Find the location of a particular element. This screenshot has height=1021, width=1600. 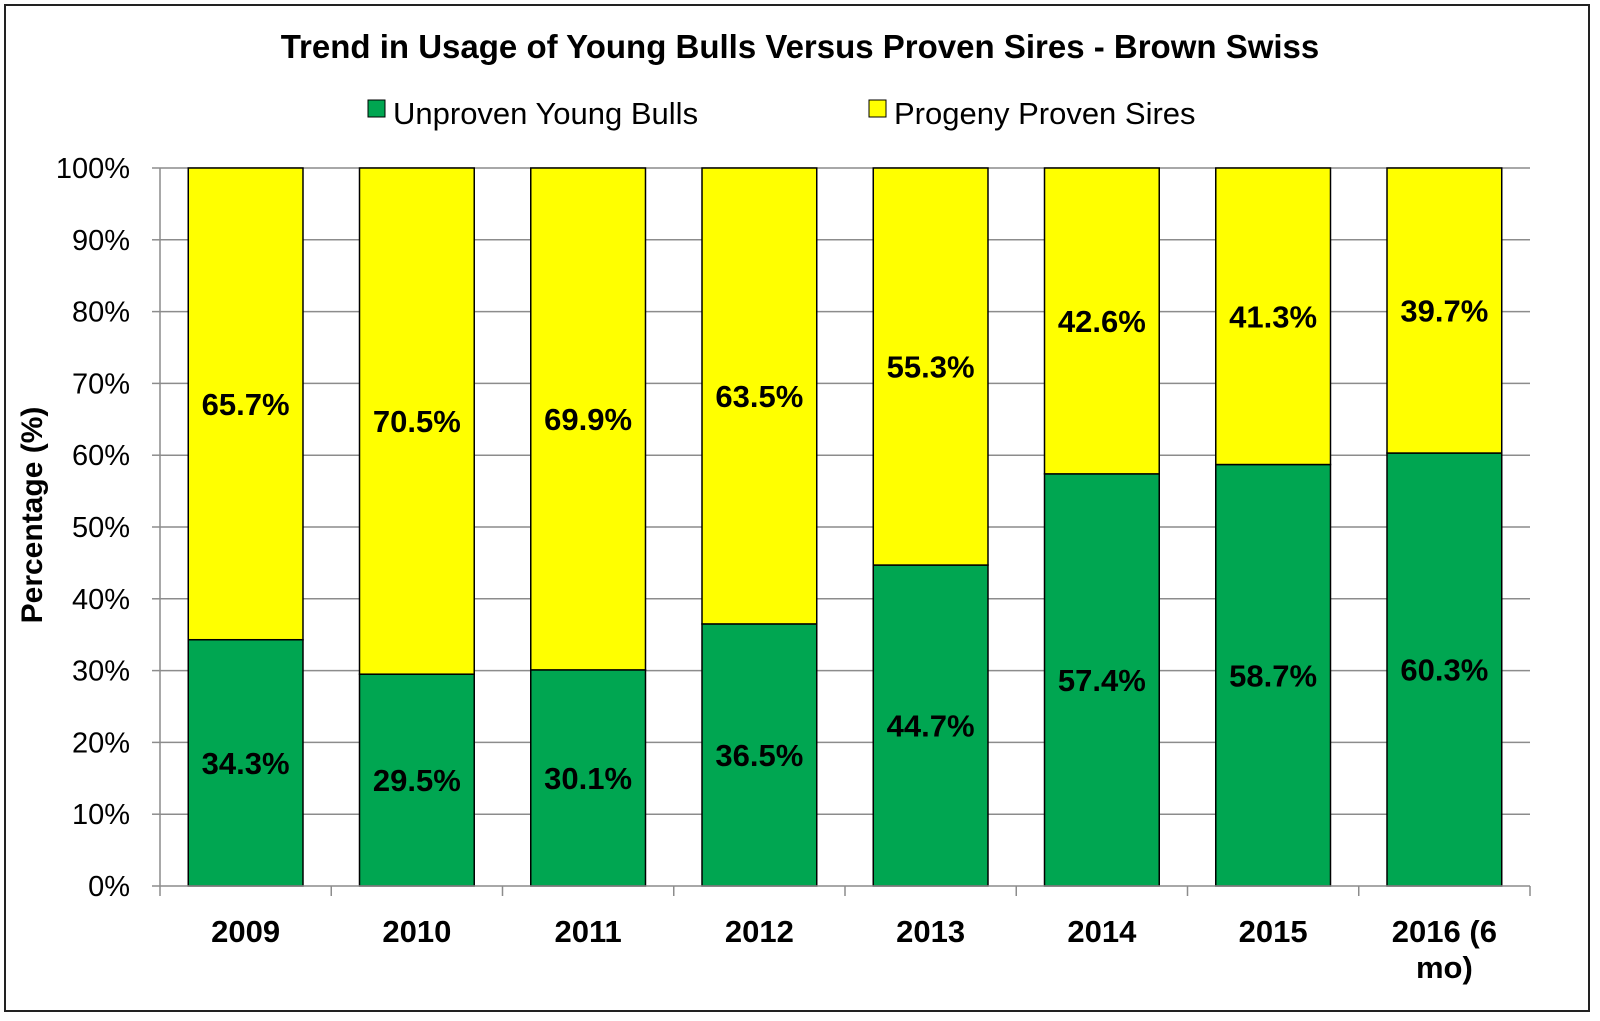

bar-unproven-young-bulls-2016-6-mo is located at coordinates (1444, 669).